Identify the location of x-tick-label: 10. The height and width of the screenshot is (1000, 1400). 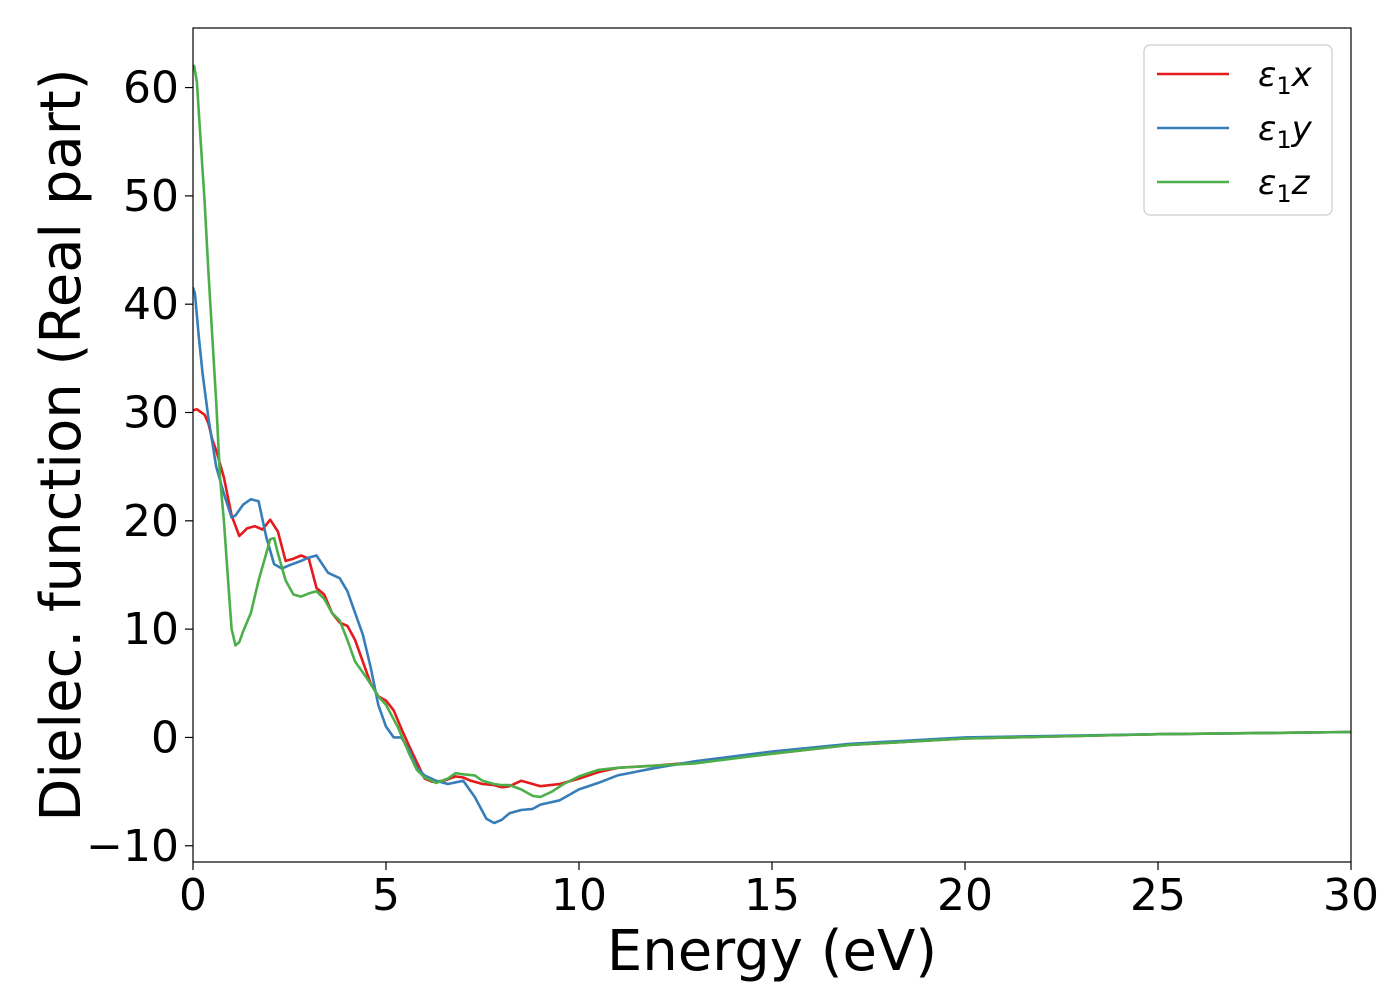
(579, 895).